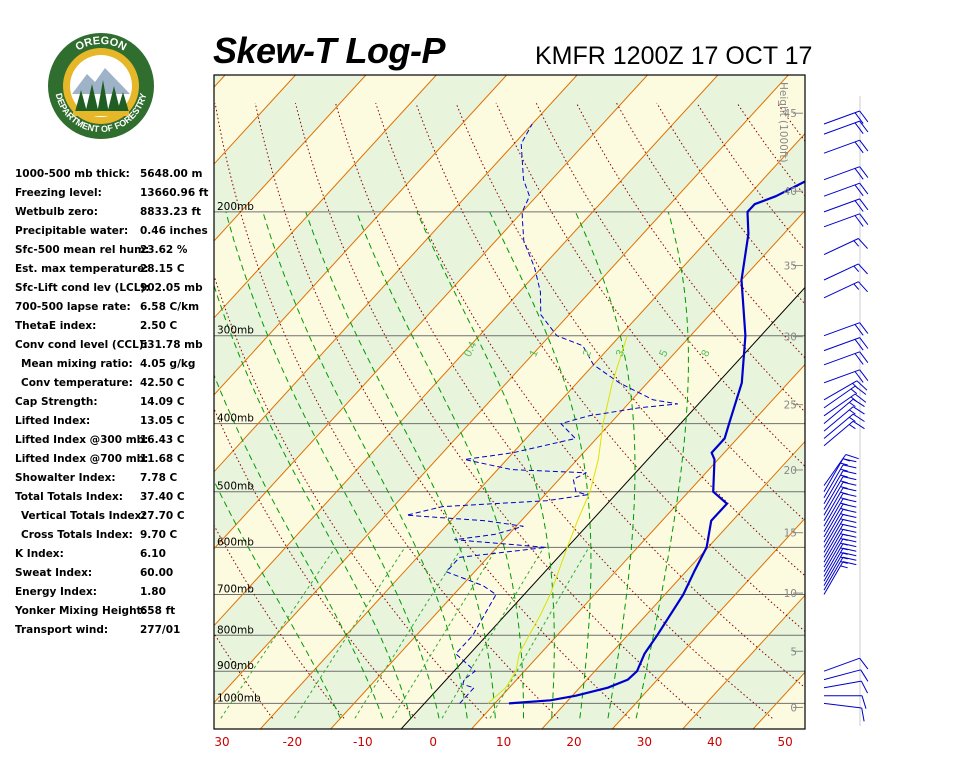 This screenshot has height=768, width=960. I want to click on station-time-label: KMFR 1200Z 17 OCT 17, so click(674, 56).